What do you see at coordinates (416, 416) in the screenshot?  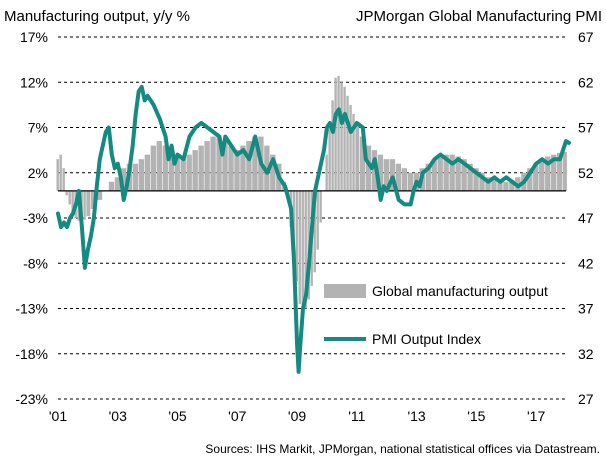 I see `x-tick-label: '13` at bounding box center [416, 416].